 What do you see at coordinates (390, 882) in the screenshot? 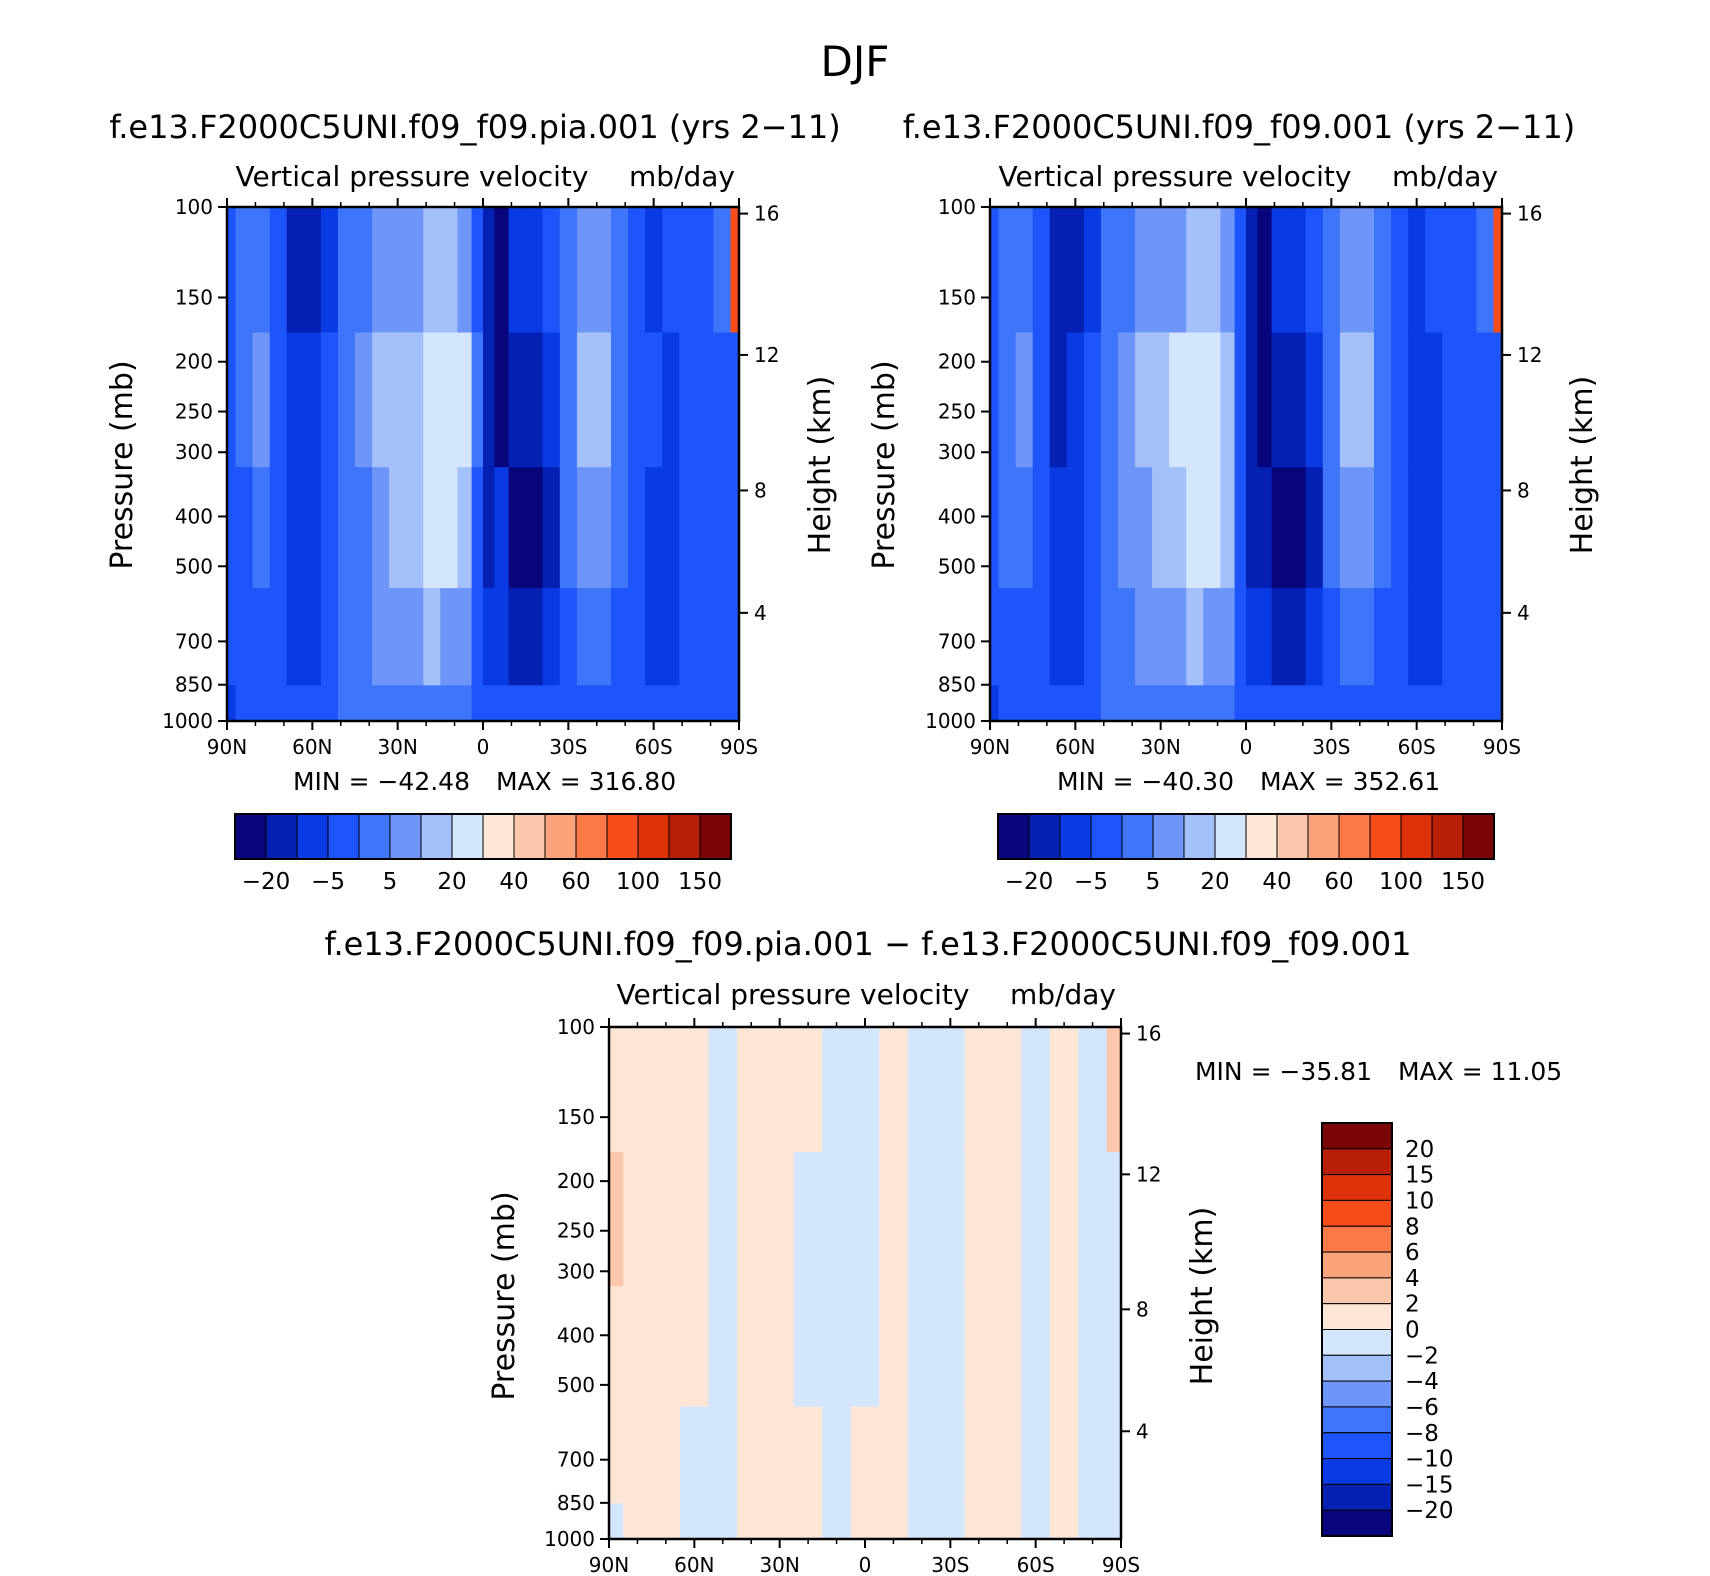
I see `colorbar-label: 5` at bounding box center [390, 882].